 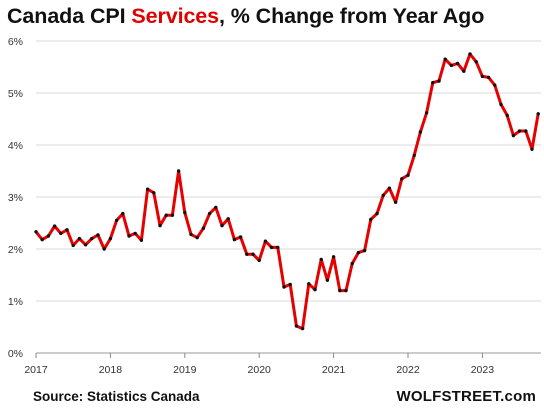 What do you see at coordinates (352, 16) in the screenshot?
I see `title-part-3: , % Change from Year Ago` at bounding box center [352, 16].